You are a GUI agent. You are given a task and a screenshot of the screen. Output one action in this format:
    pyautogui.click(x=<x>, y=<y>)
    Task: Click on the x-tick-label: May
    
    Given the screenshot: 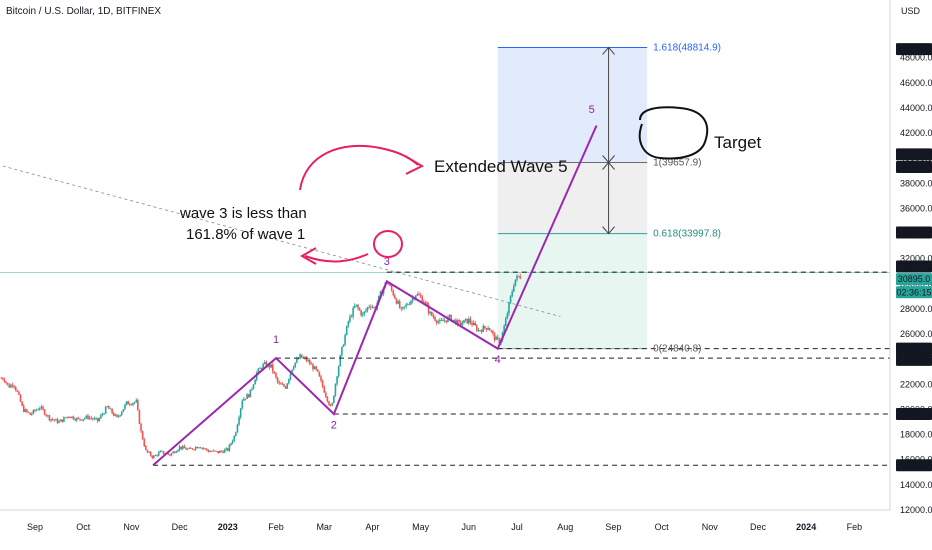 What is the action you would take?
    pyautogui.click(x=421, y=527)
    